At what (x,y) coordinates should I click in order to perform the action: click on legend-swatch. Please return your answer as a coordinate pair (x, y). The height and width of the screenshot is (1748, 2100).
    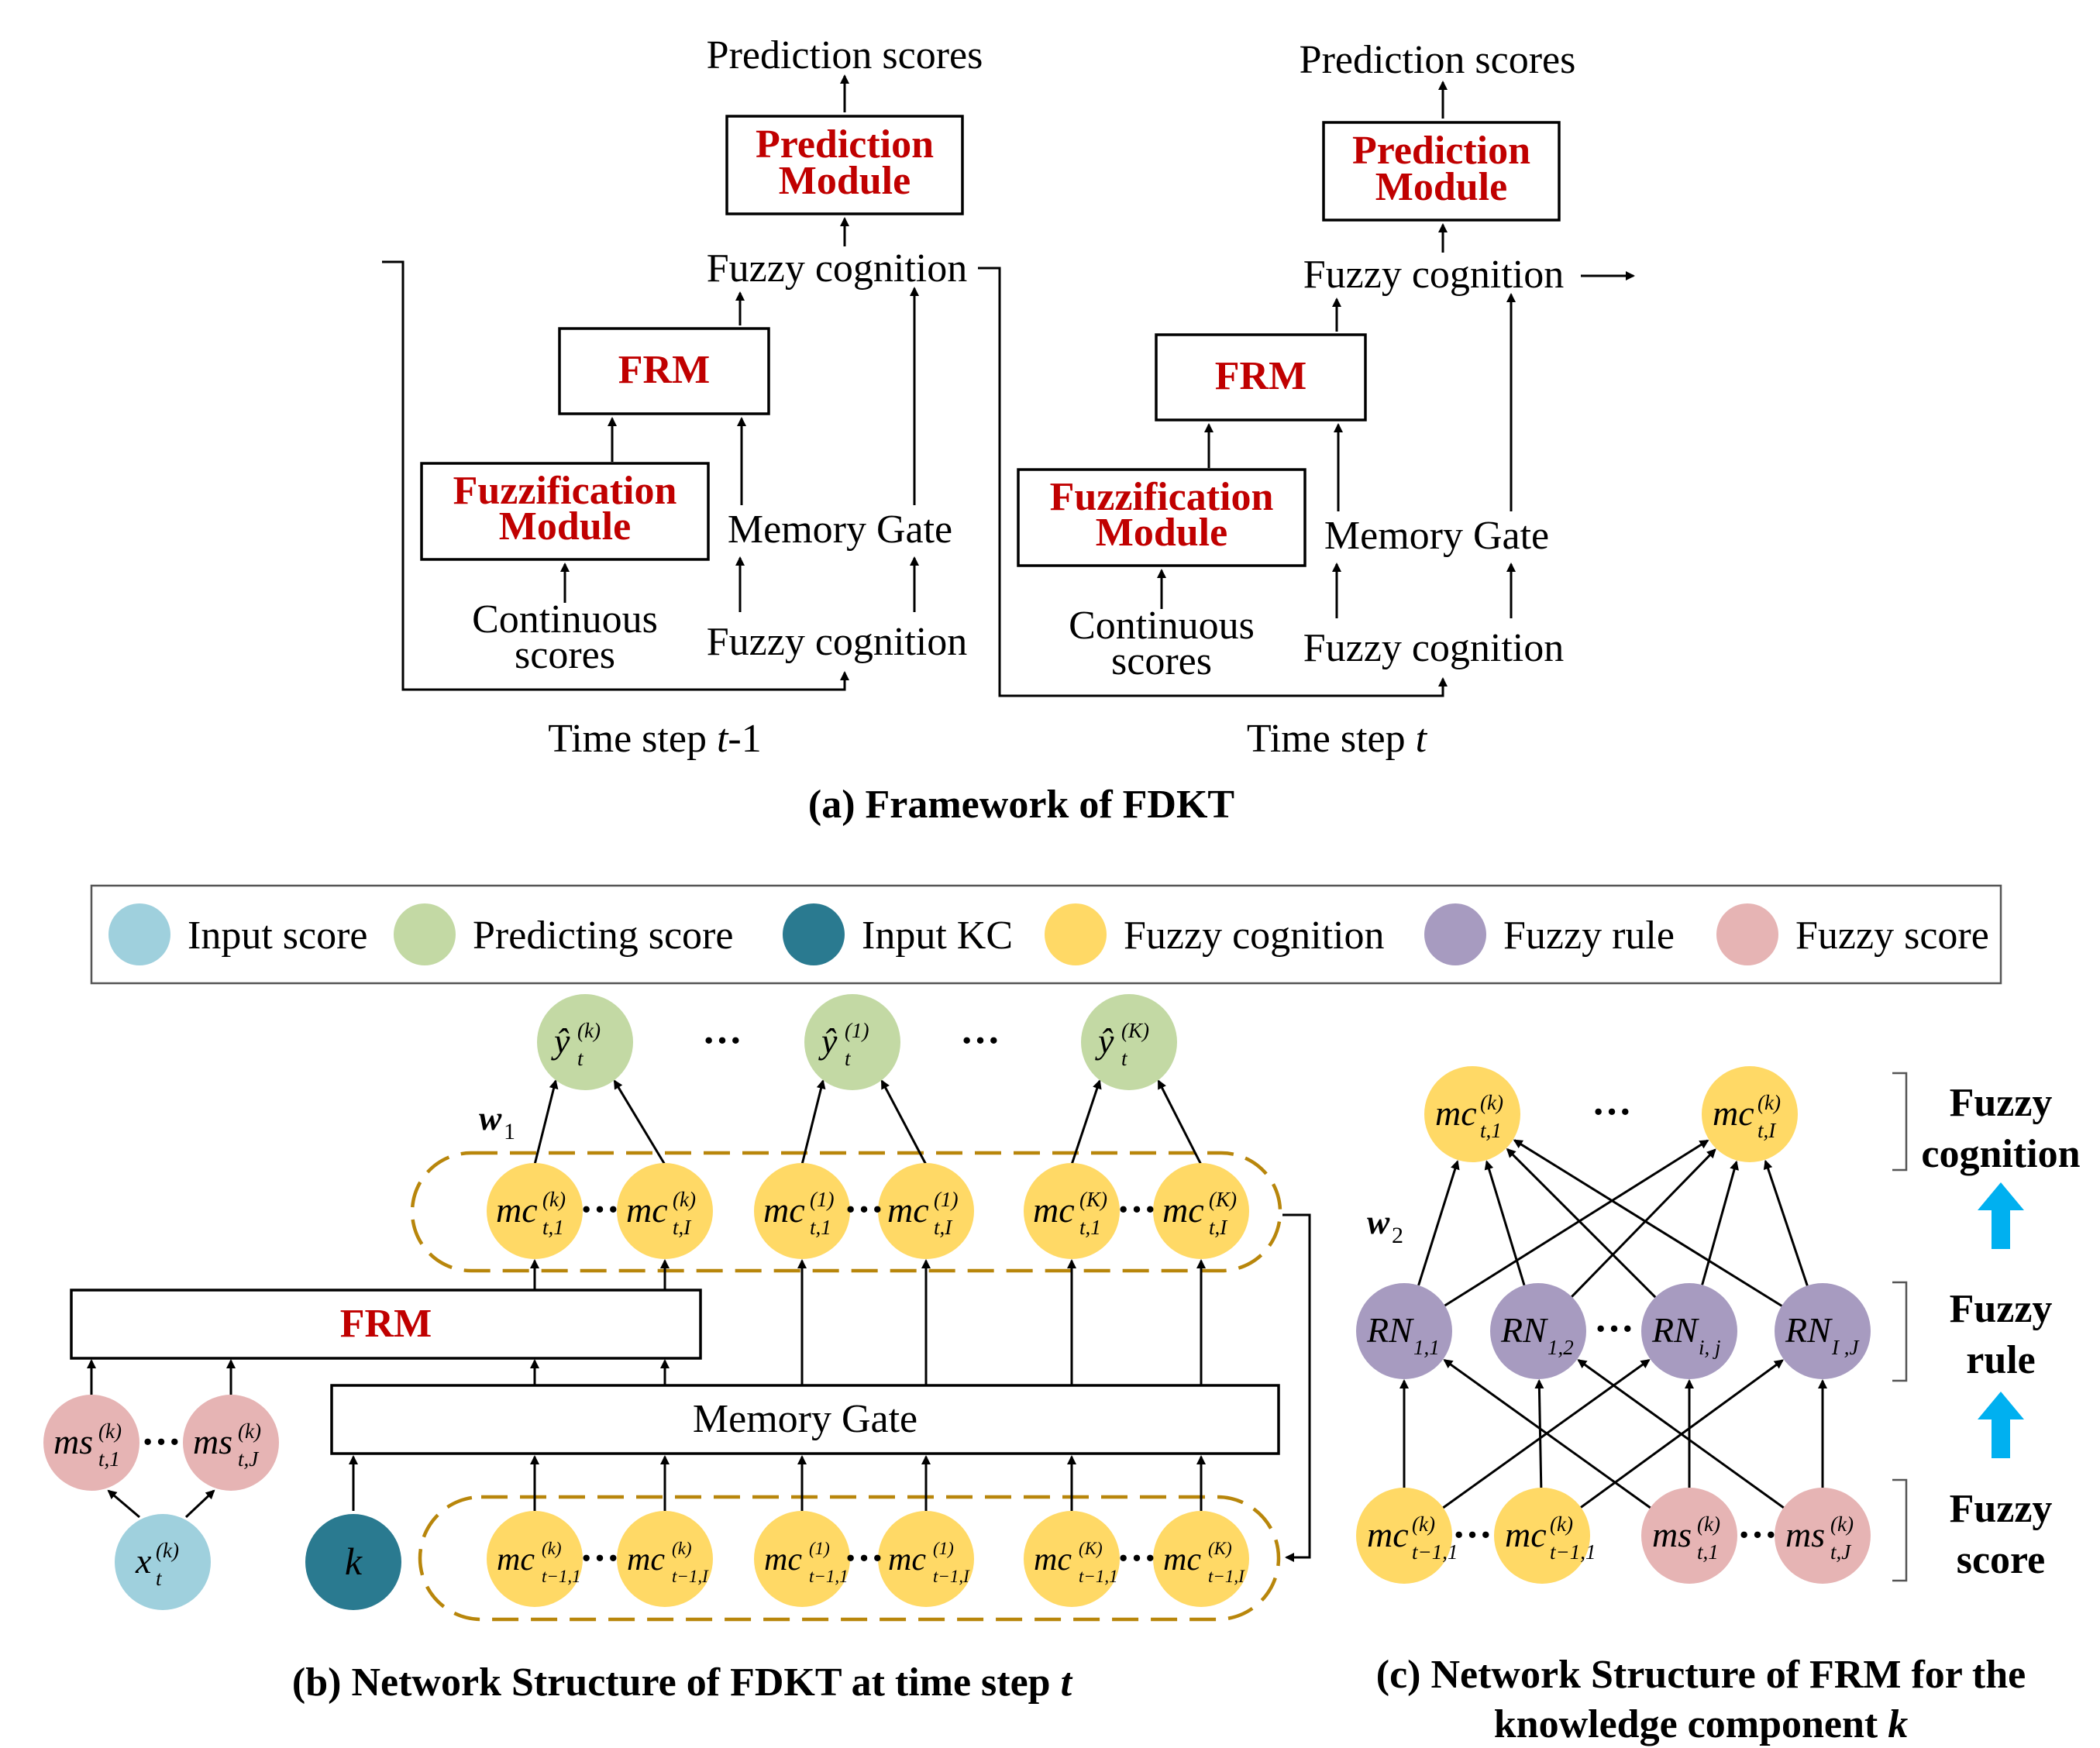
    Looking at the image, I should click on (1455, 934).